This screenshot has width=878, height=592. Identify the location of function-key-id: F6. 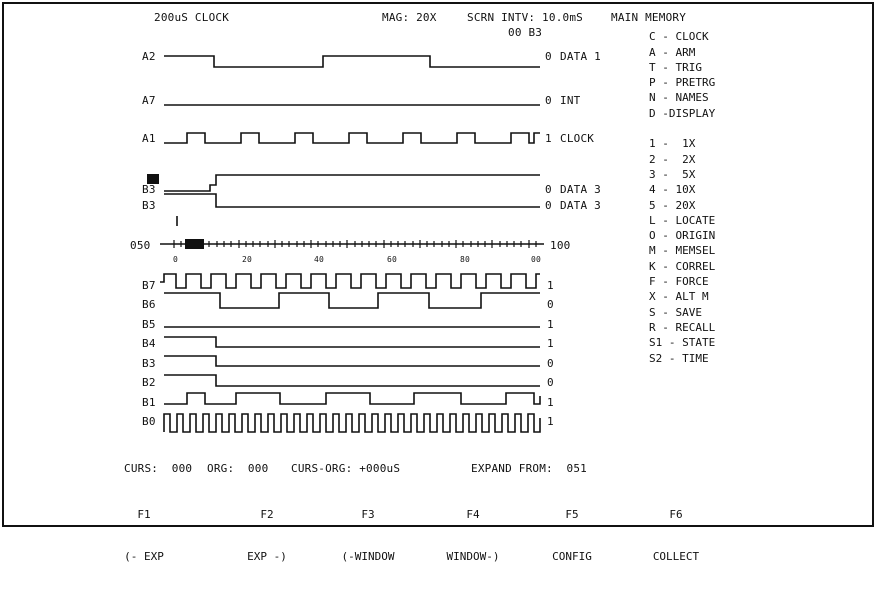
(676, 514).